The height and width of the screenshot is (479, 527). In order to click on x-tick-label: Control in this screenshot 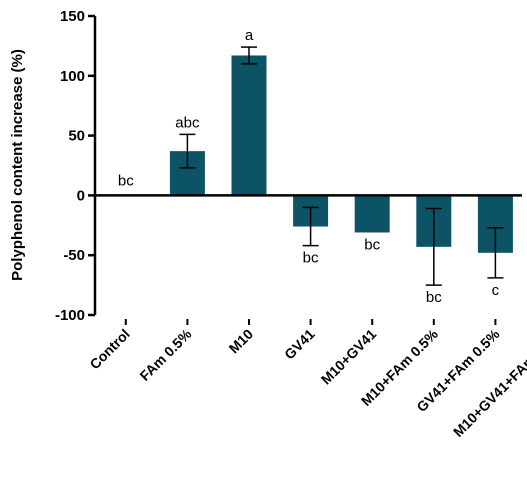, I will do `click(109, 349)`.